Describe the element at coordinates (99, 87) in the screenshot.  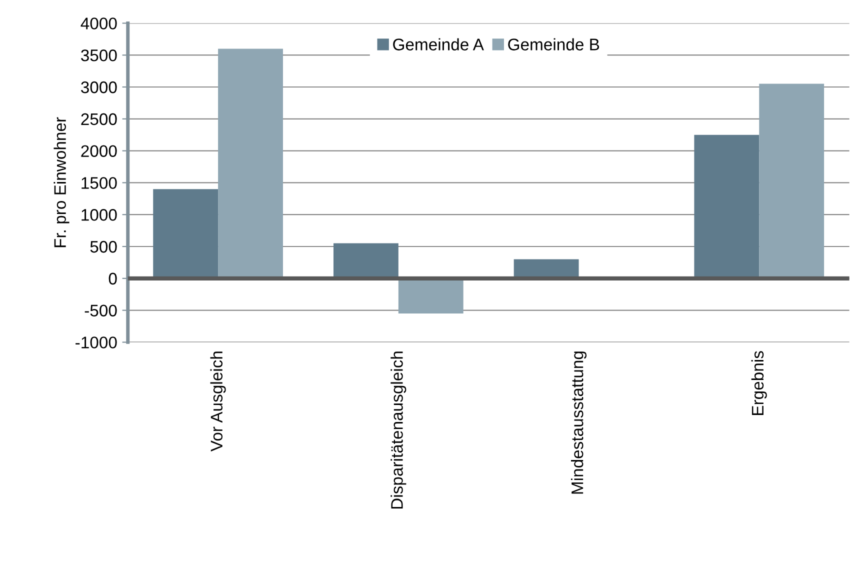
I see `y-tick-label: 3000` at that location.